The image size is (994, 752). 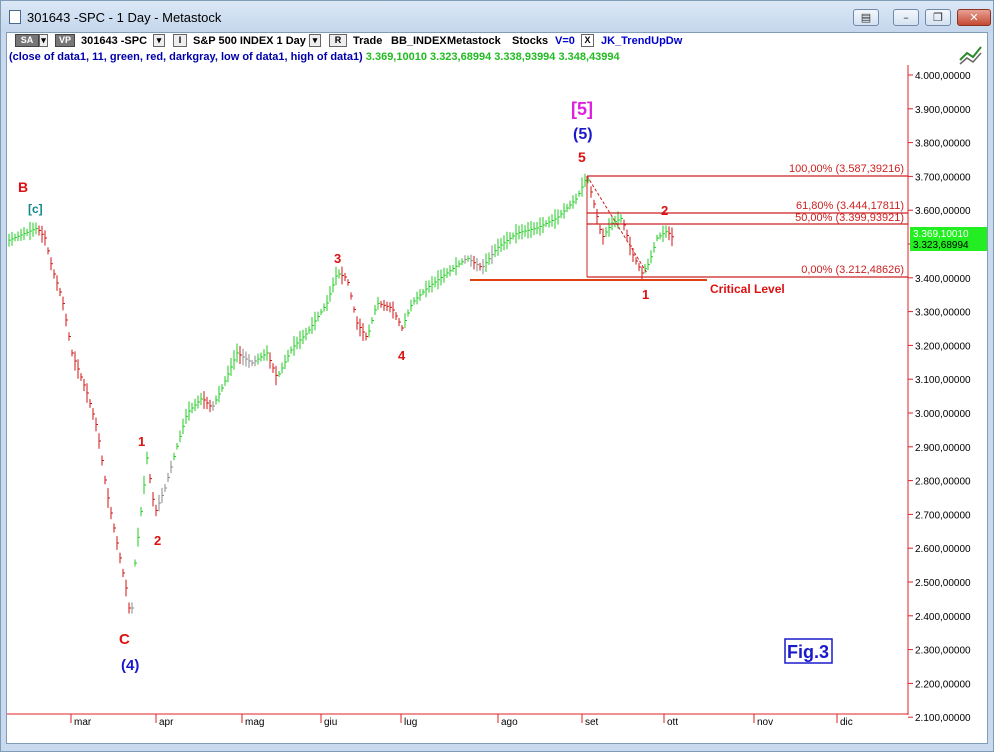 What do you see at coordinates (525, 57) in the screenshot?
I see `study-value-3: 3.338,93994` at bounding box center [525, 57].